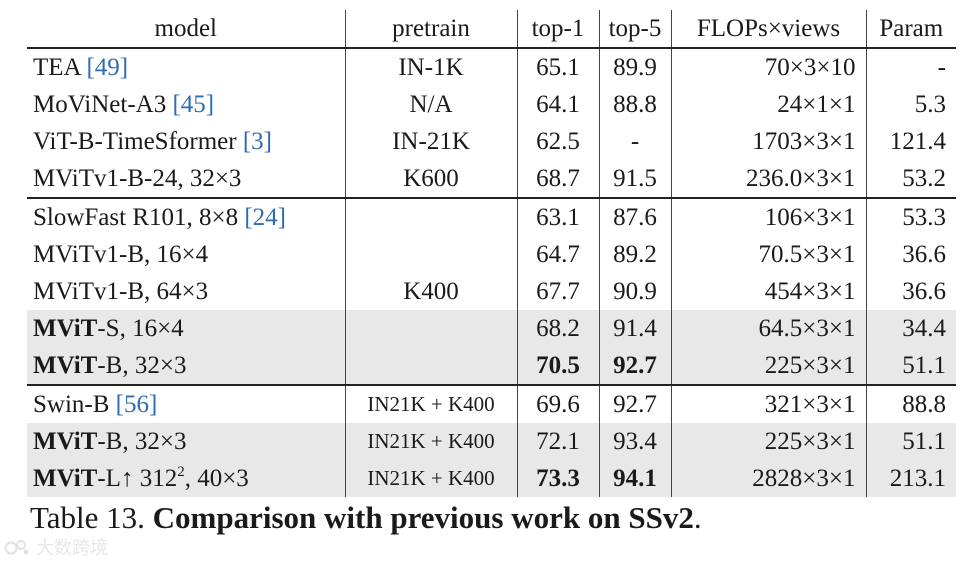 The width and height of the screenshot is (980, 566). I want to click on cell-top1: 64.1, so click(557, 104).